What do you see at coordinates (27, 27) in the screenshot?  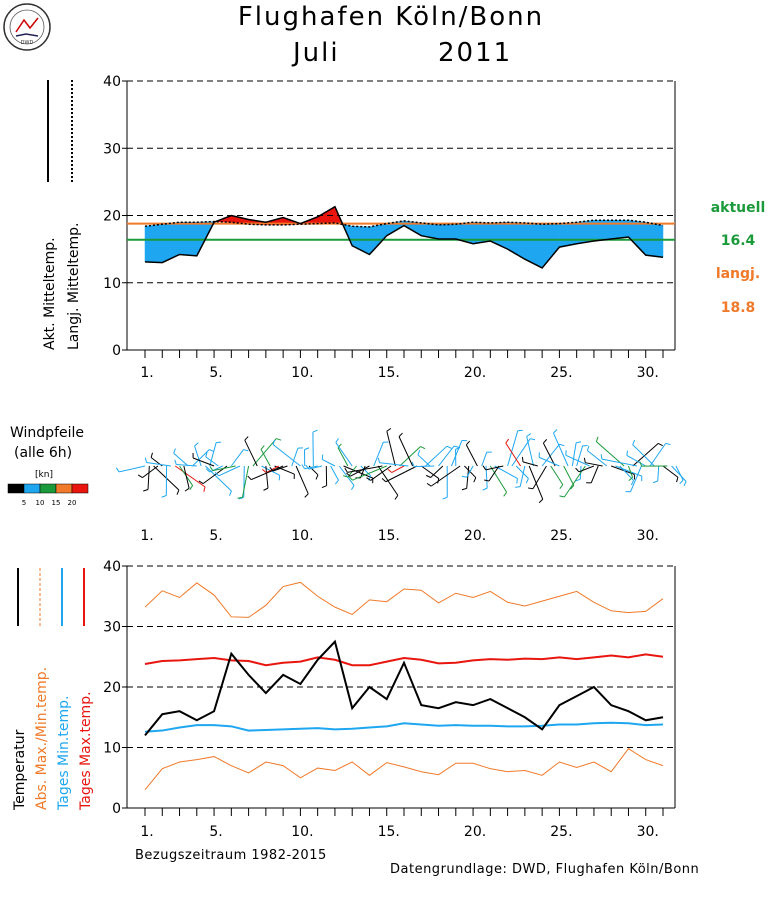 I see `station-logo: DWD` at bounding box center [27, 27].